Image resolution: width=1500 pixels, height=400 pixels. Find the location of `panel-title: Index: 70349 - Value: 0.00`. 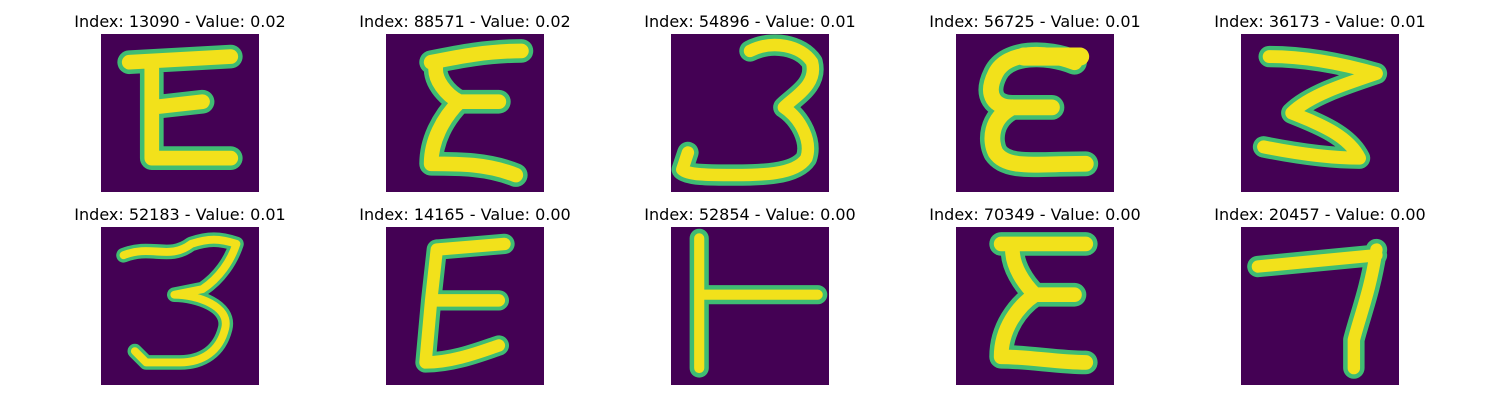

panel-title: Index: 70349 - Value: 0.00 is located at coordinates (1035, 214).